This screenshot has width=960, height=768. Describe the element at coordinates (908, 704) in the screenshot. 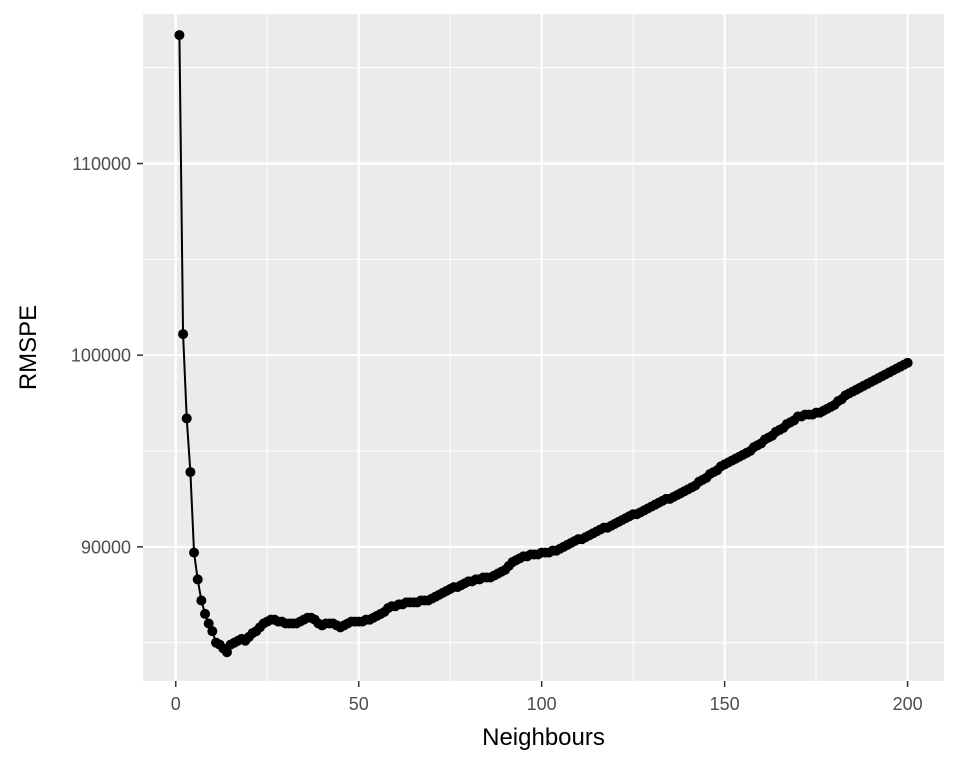

I see `x-tick-label: 200` at that location.